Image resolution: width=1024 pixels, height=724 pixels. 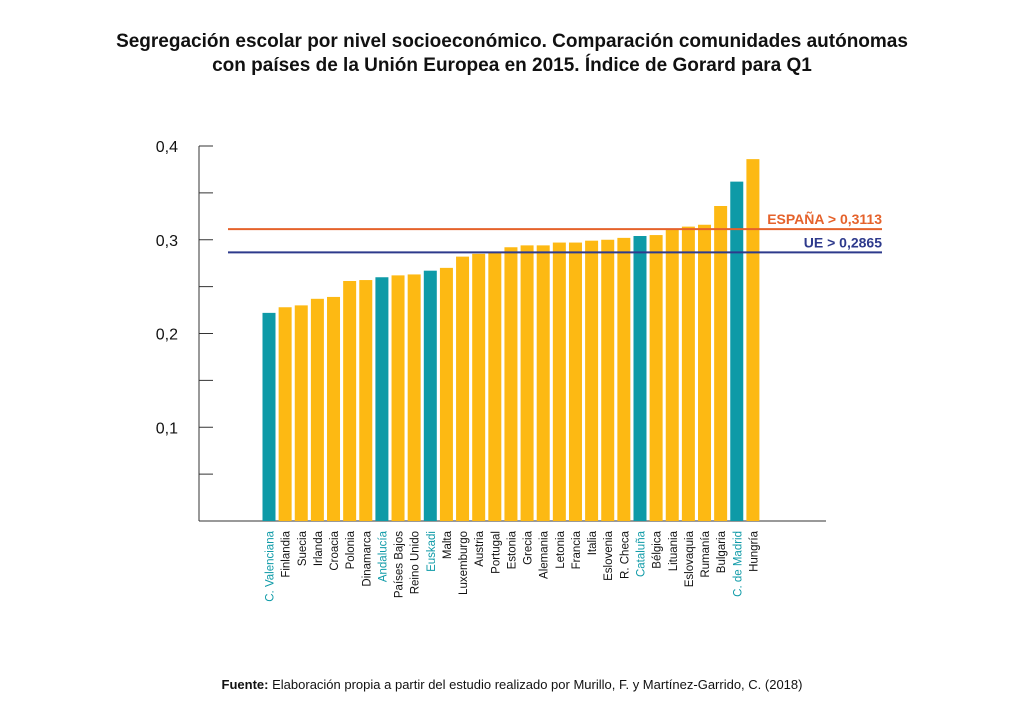 What do you see at coordinates (480, 548) in the screenshot?
I see `x-tick-label: Austria` at bounding box center [480, 548].